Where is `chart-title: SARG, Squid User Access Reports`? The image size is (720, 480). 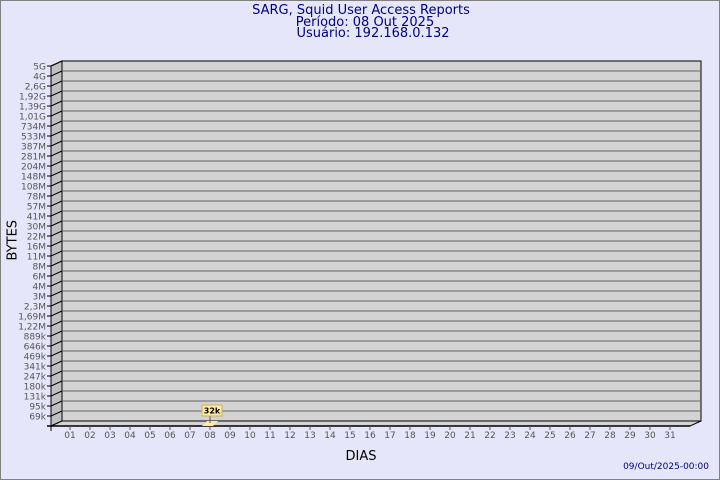
chart-title: SARG, Squid User Access Reports is located at coordinates (361, 10).